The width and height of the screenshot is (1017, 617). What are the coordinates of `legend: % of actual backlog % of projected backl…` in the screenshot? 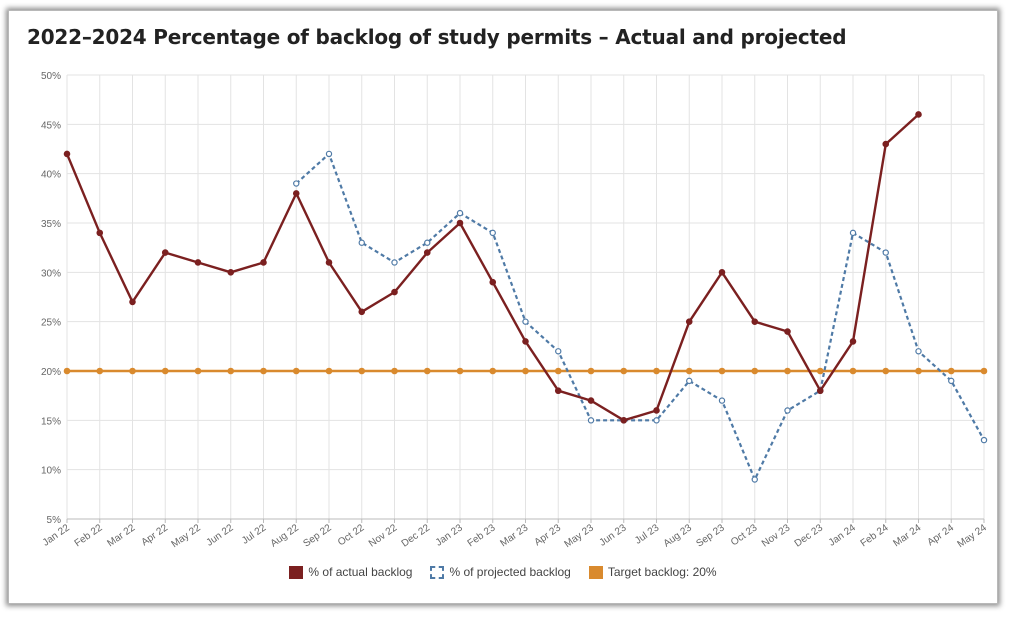 It's located at (503, 572).